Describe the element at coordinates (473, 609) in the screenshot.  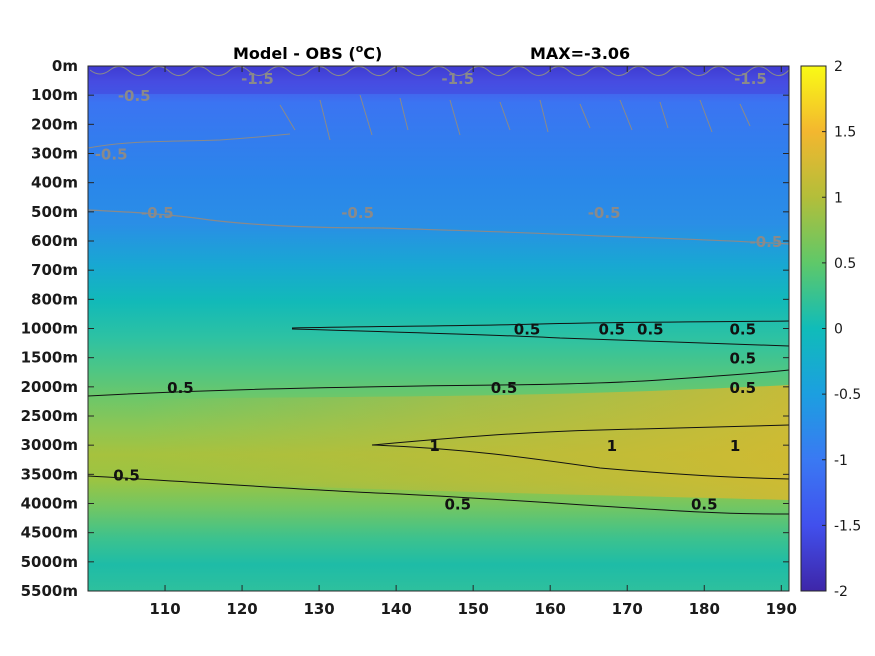
I see `x-tick-label: 150` at that location.